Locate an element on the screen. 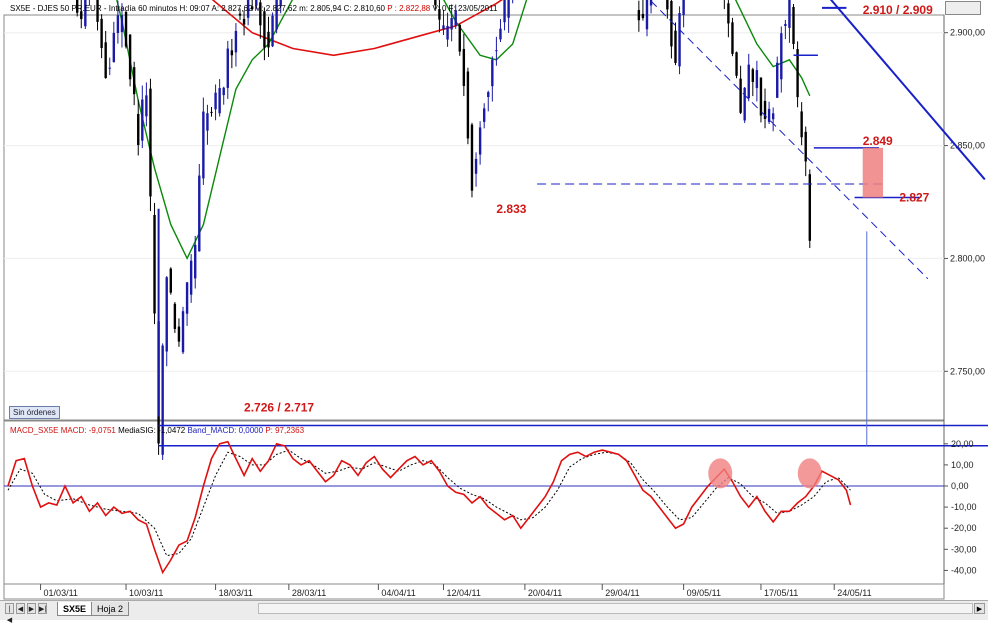 This screenshot has height=626, width=988. next-sheet-button: ▶ is located at coordinates (31, 608).